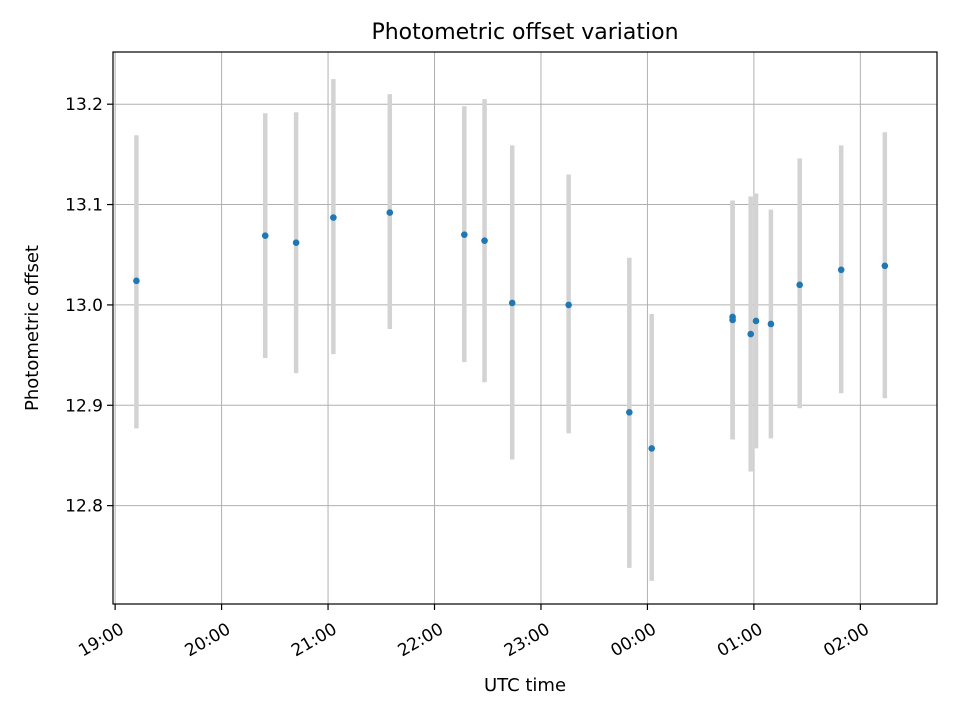 This screenshot has width=960, height=720. I want to click on x-axis-ticks: 19:00 20:00 21:00 22:00 23:00 00:00 01:00 02:00, so click(474, 632).